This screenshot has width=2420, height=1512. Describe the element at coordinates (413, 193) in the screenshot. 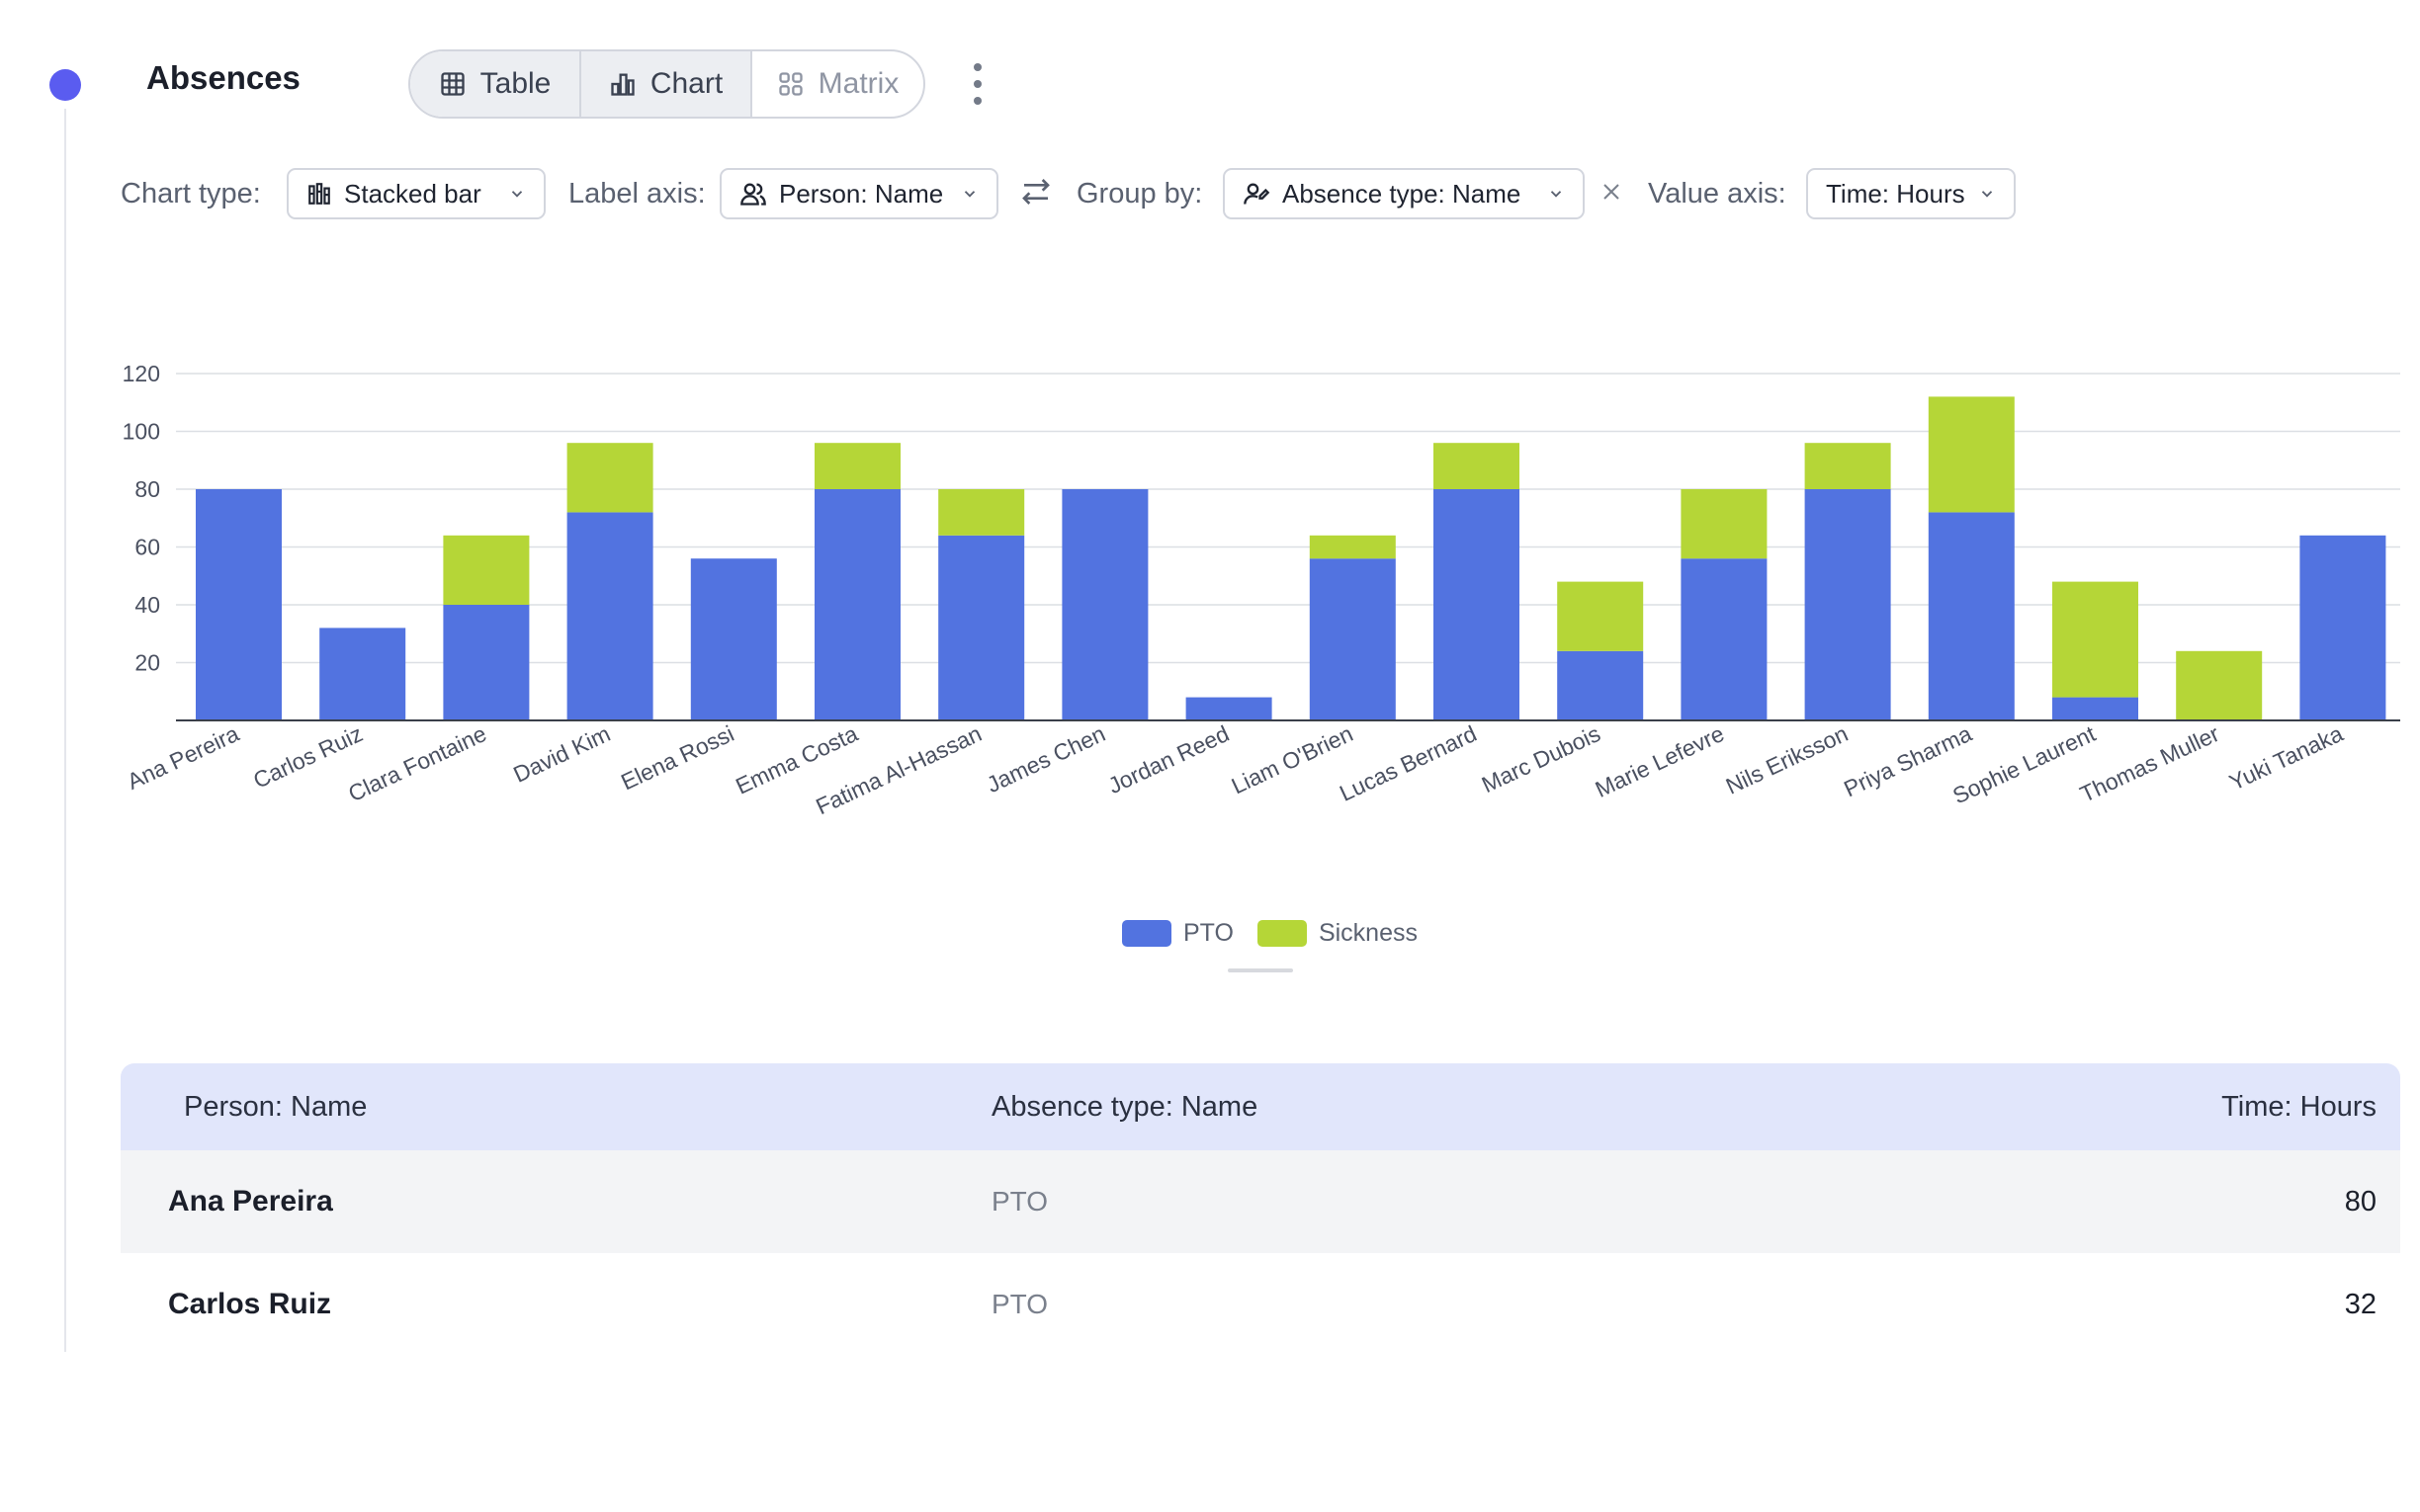

I see `chart-type-value: Stacked bar` at that location.